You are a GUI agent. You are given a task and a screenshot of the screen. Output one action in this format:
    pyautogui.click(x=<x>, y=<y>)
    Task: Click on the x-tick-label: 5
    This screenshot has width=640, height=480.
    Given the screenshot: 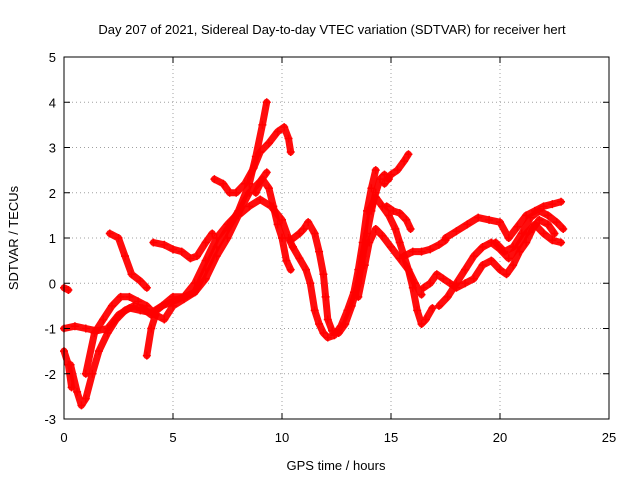 What is the action you would take?
    pyautogui.click(x=172, y=437)
    